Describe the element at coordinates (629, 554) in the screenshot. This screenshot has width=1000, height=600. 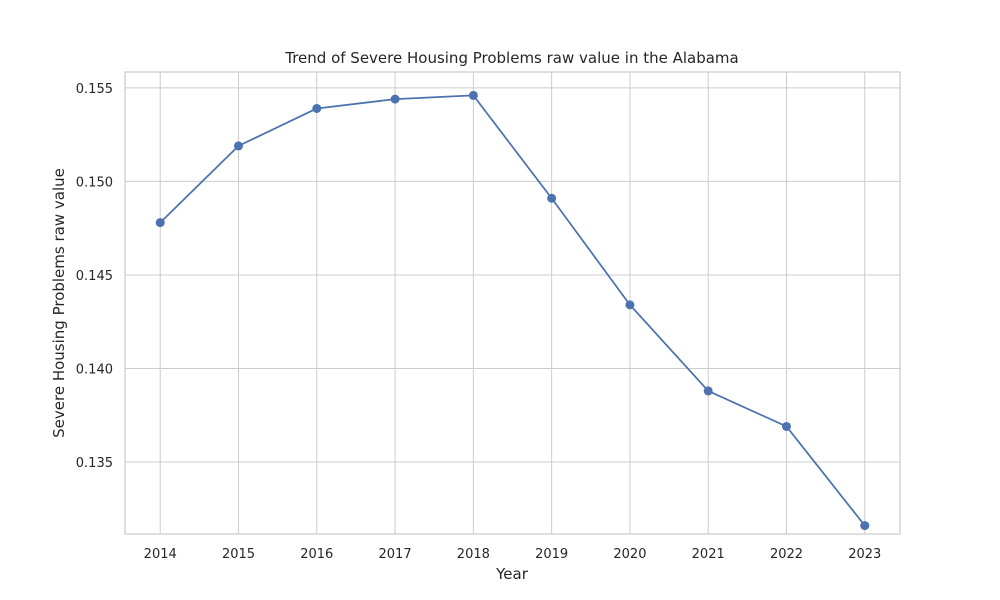
I see `x-tick-label: 2020` at that location.